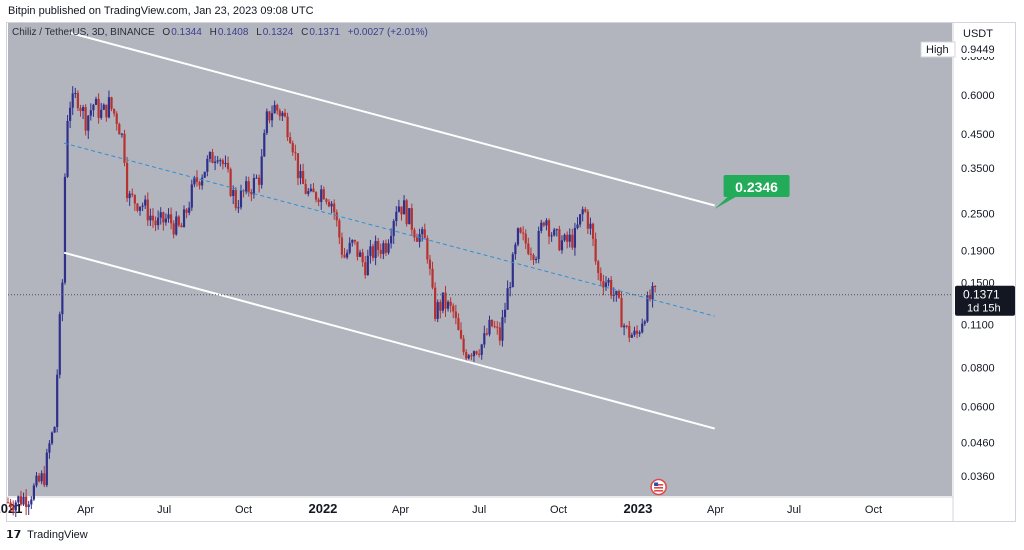 The image size is (1024, 550). Describe the element at coordinates (85, 510) in the screenshot. I see `x-tick-label: Apr` at that location.